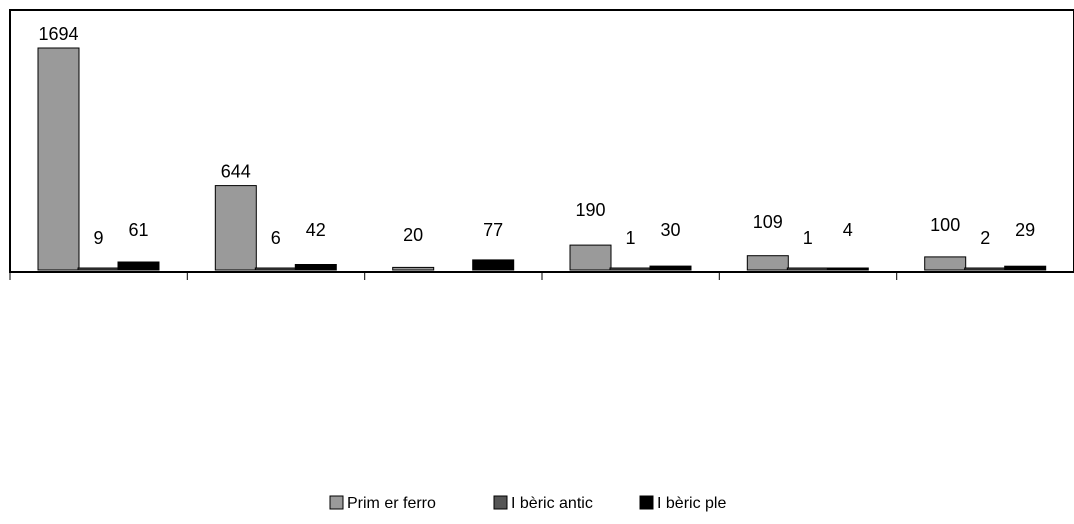 This screenshot has width=1074, height=524. Describe the element at coordinates (236, 172) in the screenshot. I see `data-label-0-1: 644` at that location.